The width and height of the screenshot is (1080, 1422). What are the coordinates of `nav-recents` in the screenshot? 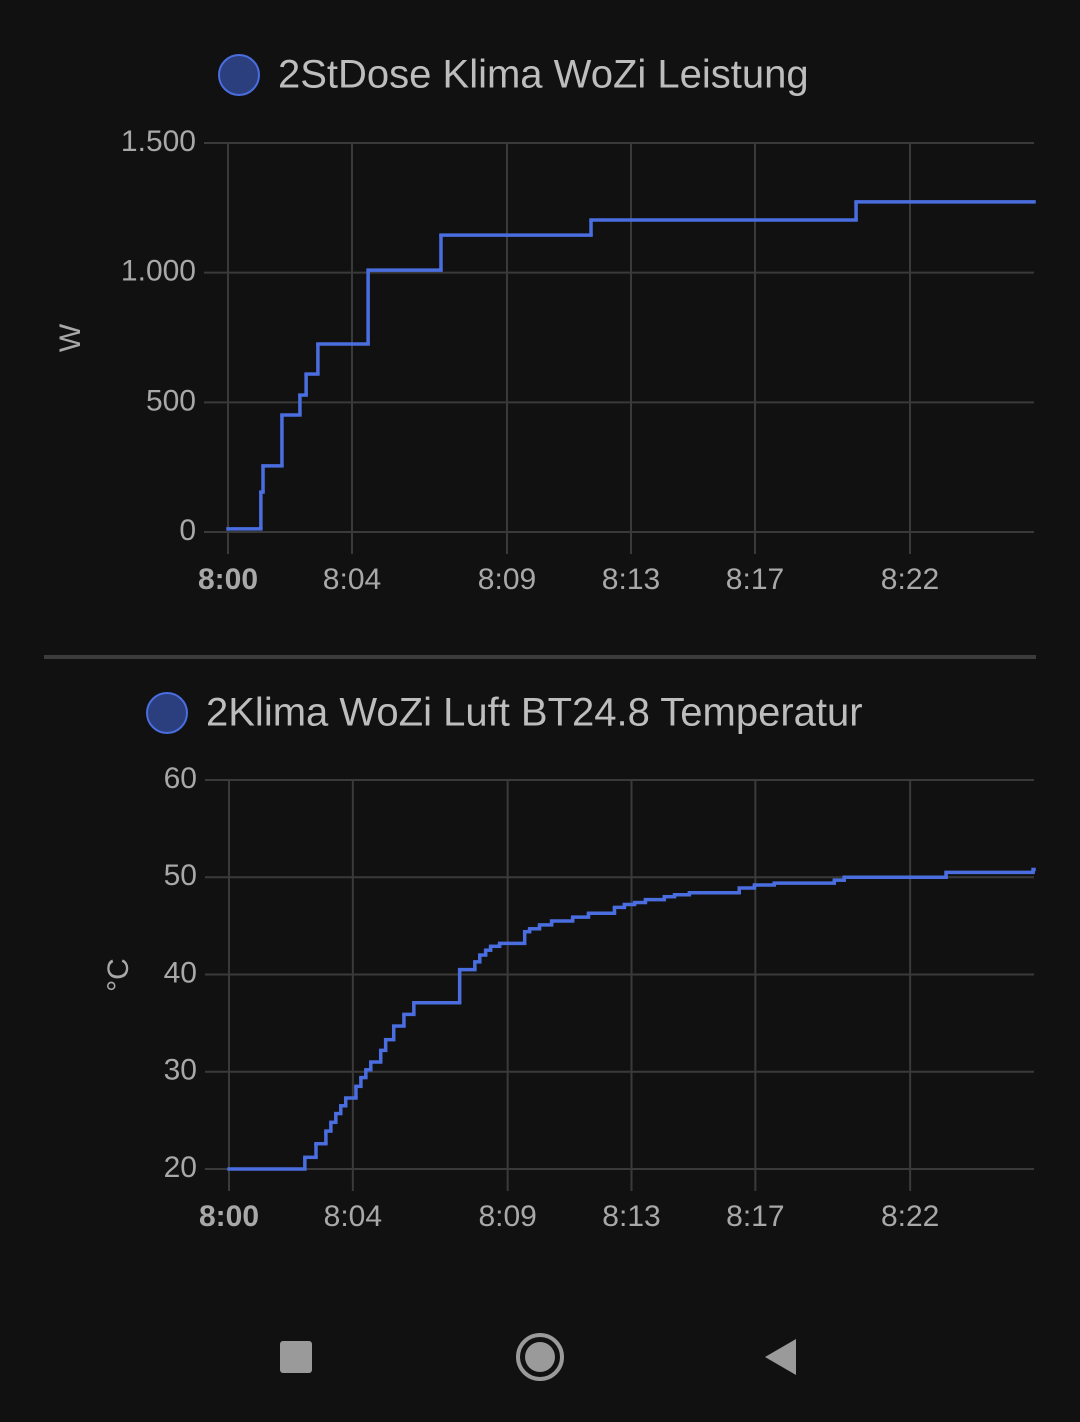 It's located at (296, 1357).